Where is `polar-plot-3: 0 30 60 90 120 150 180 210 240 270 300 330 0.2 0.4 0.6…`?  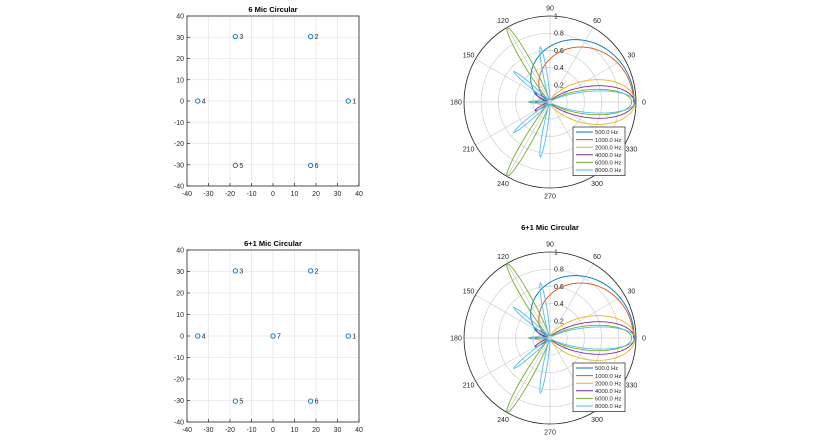 polar-plot-3: 0 30 60 90 120 150 180 210 240 270 300 330 0.2 0.4 0.6… is located at coordinates (548, 330).